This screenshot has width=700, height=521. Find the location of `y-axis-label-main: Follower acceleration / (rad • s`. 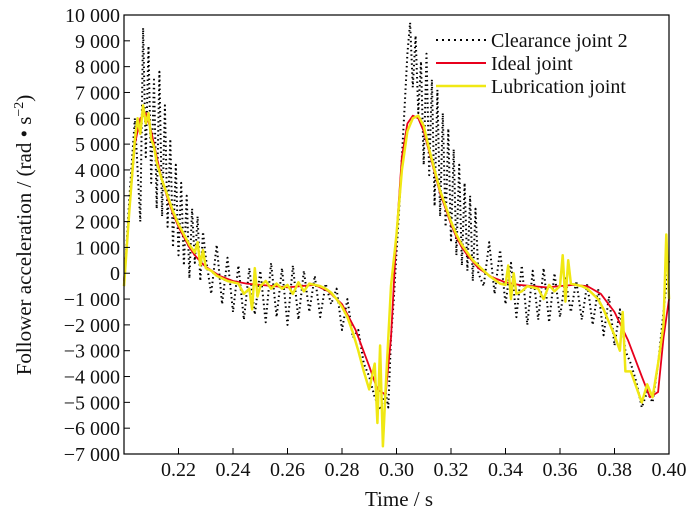

y-axis-label-main: Follower acceleration / (rad • s is located at coordinates (24, 246).